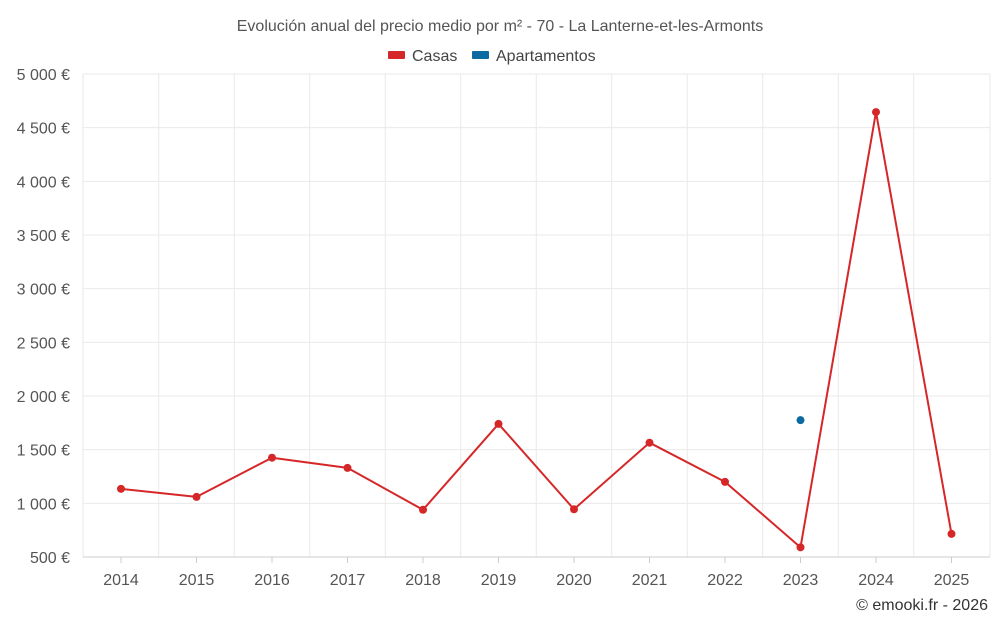 This screenshot has height=625, width=1000. I want to click on x-tick-label: 2015, so click(197, 580).